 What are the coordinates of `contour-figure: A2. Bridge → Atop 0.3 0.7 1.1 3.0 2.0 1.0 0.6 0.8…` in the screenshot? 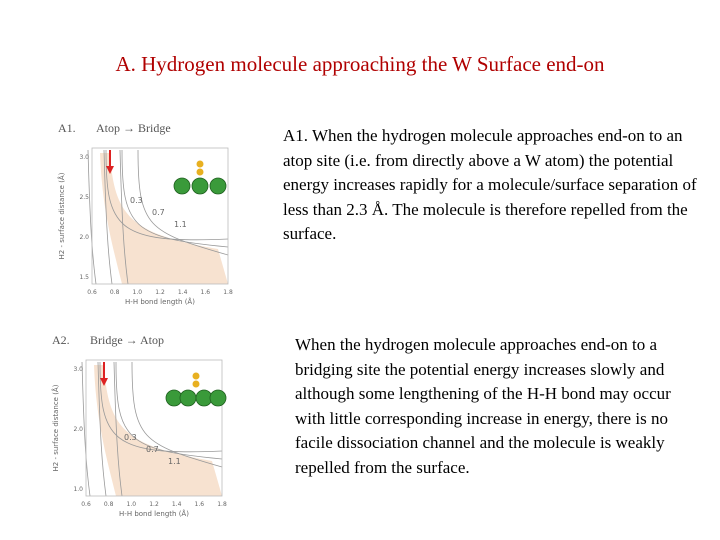 It's located at (139, 425).